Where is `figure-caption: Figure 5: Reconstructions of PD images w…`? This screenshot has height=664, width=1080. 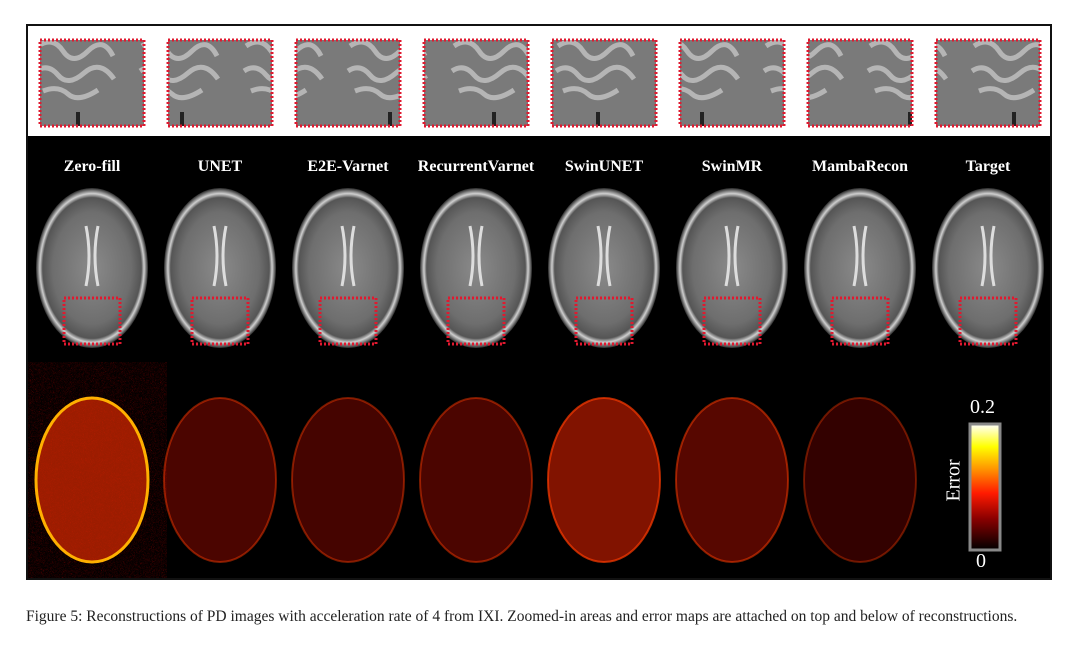 figure-caption: Figure 5: Reconstructions of PD images w… is located at coordinates (522, 616).